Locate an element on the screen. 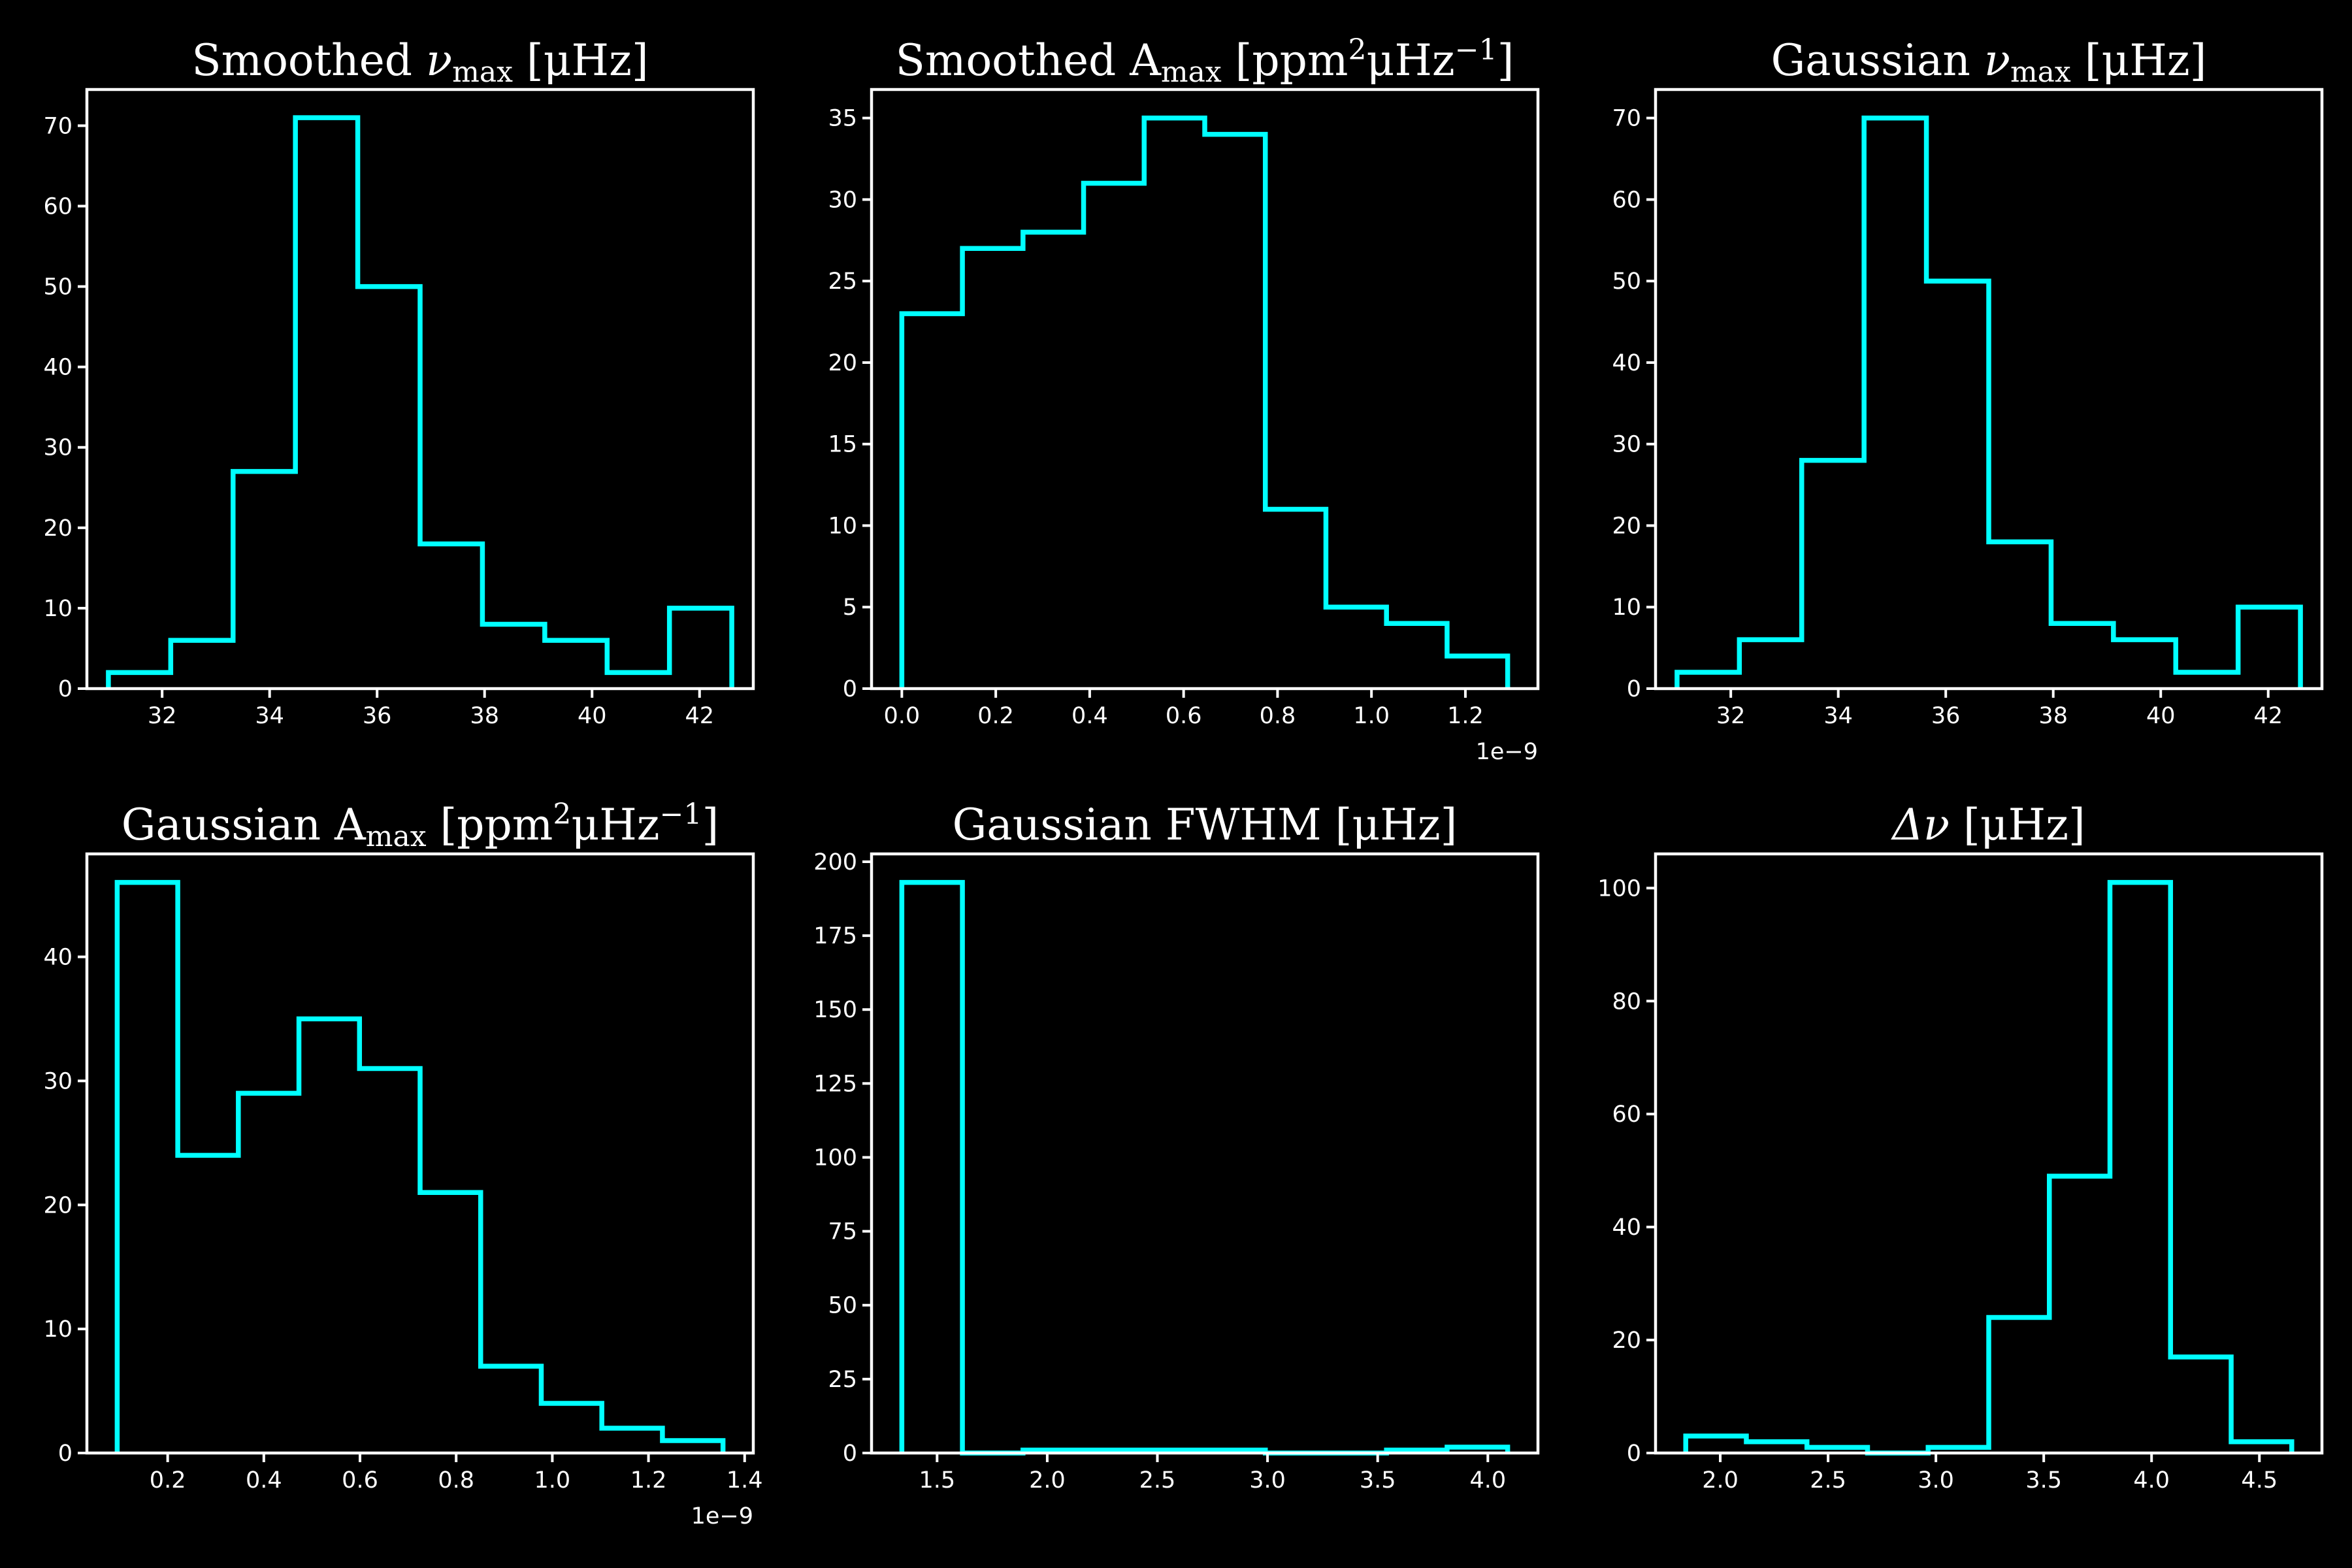  title-part: −1 is located at coordinates (1476, 50).